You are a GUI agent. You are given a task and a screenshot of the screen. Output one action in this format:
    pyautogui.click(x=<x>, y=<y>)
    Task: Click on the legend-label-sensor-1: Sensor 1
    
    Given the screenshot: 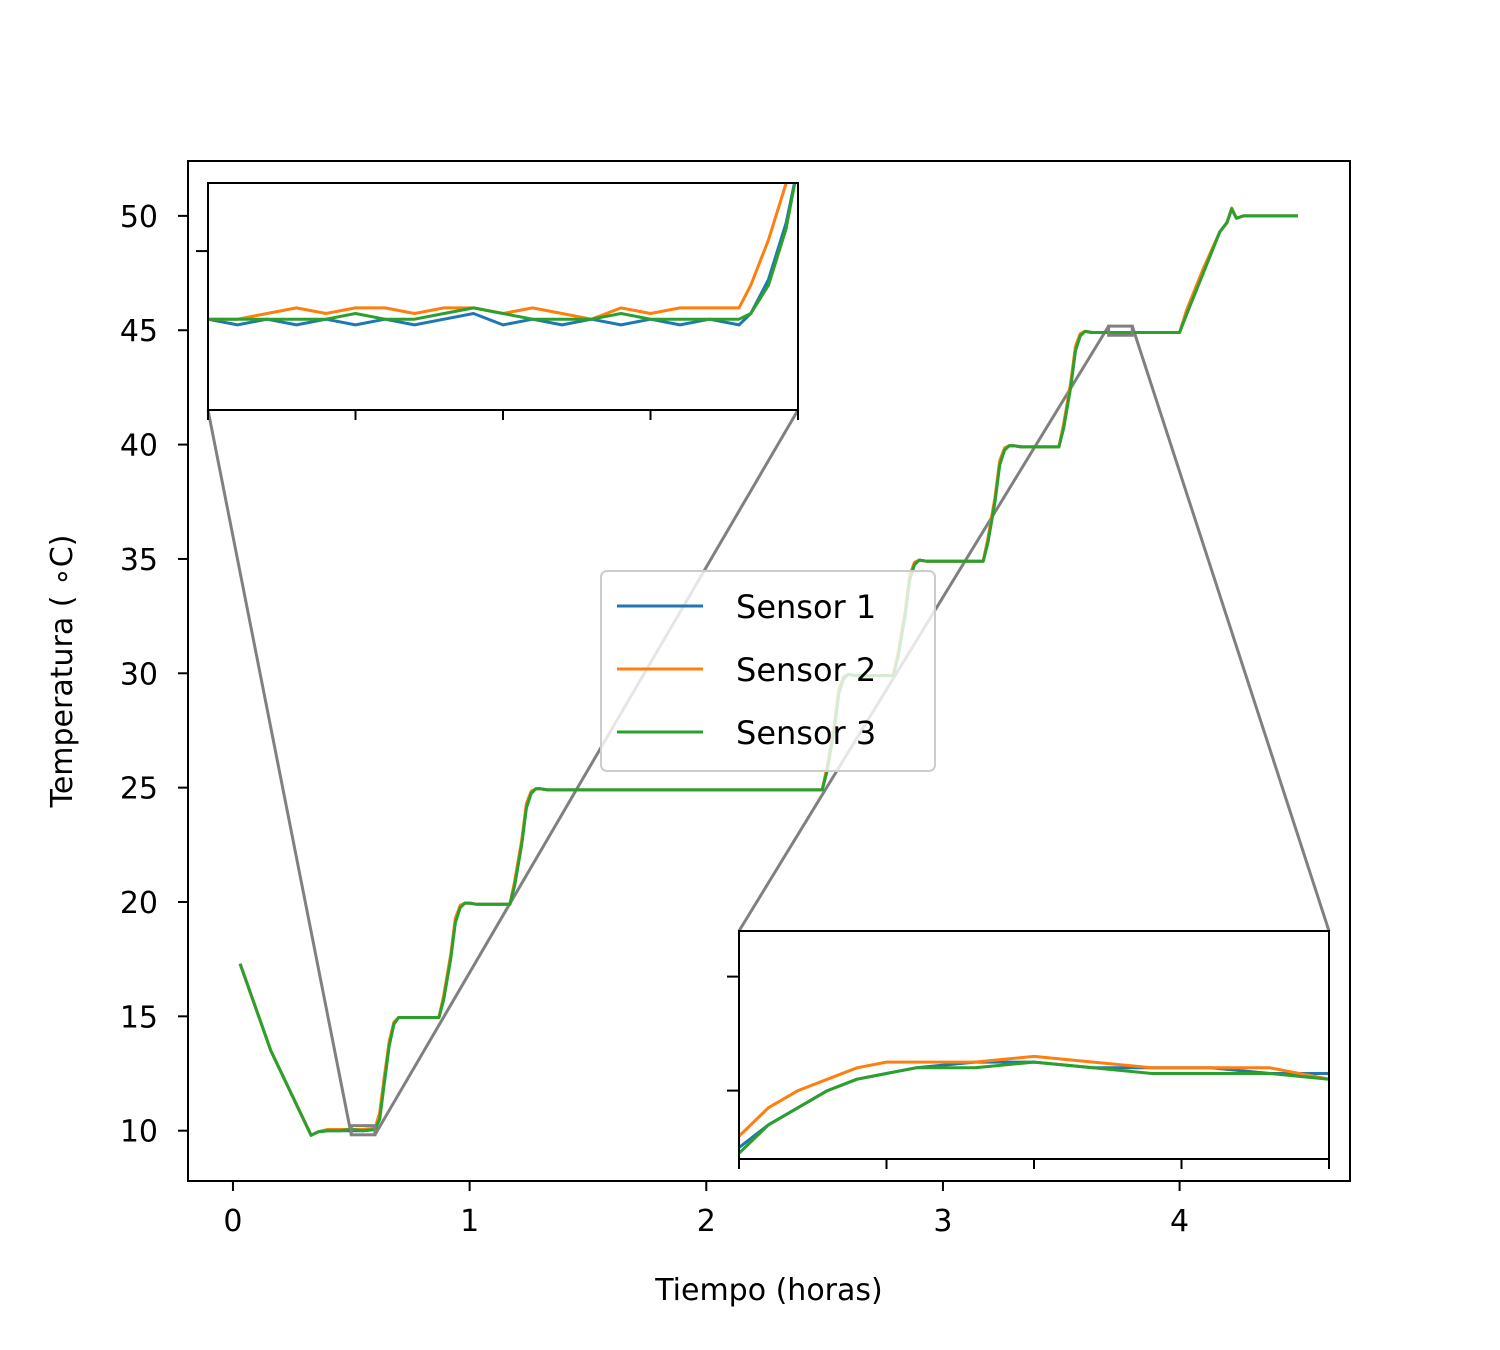 What is the action you would take?
    pyautogui.click(x=806, y=607)
    